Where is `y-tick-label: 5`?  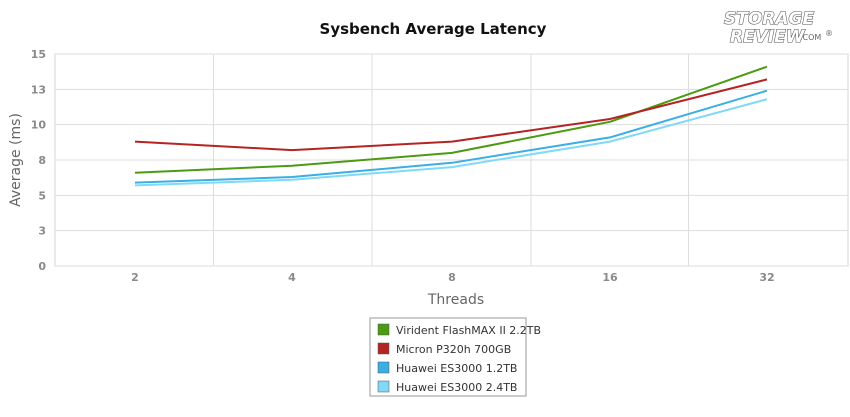 y-tick-label: 5 is located at coordinates (42, 195).